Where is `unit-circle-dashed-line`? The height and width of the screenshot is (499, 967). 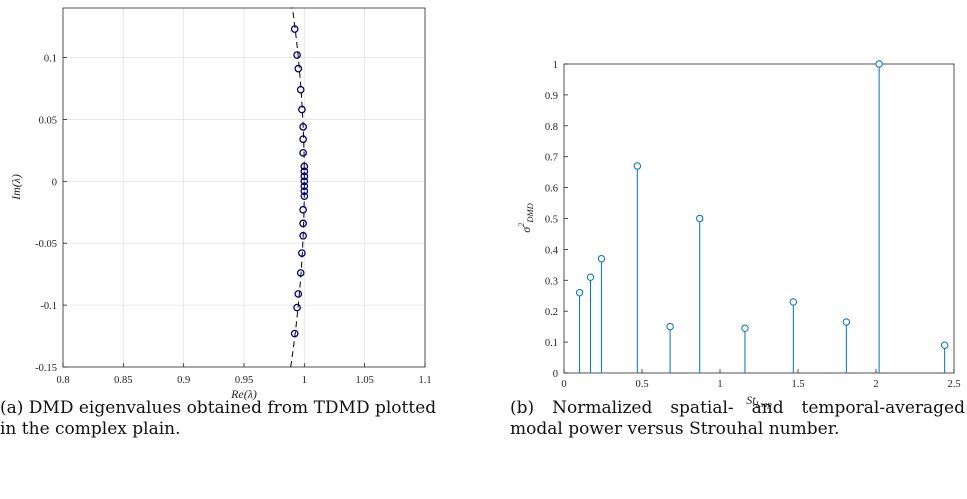 unit-circle-dashed-line is located at coordinates (297, 187).